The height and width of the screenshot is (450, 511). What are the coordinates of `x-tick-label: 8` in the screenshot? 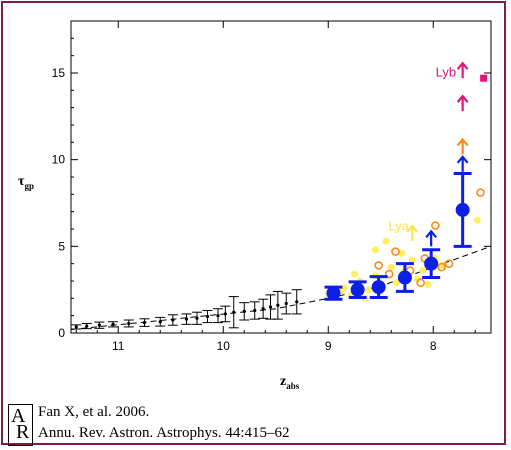 It's located at (433, 346).